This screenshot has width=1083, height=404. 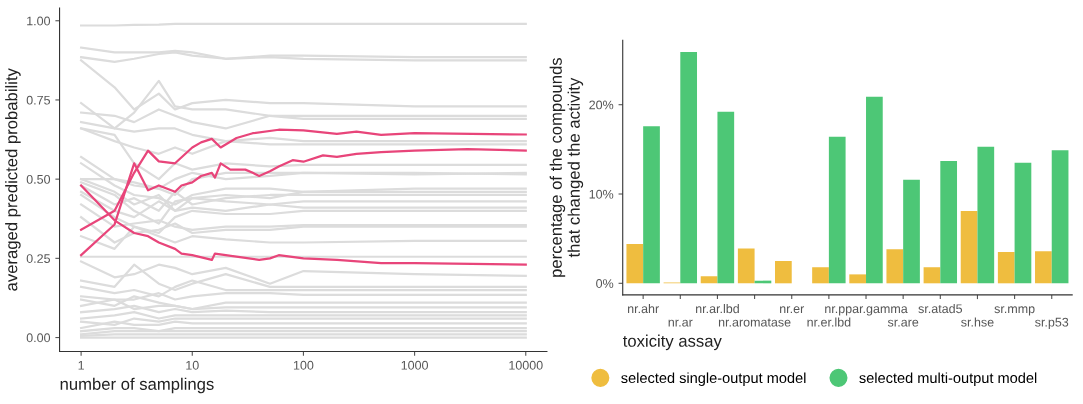 What do you see at coordinates (680, 323) in the screenshot?
I see `x-tick-label: nr.ar` at bounding box center [680, 323].